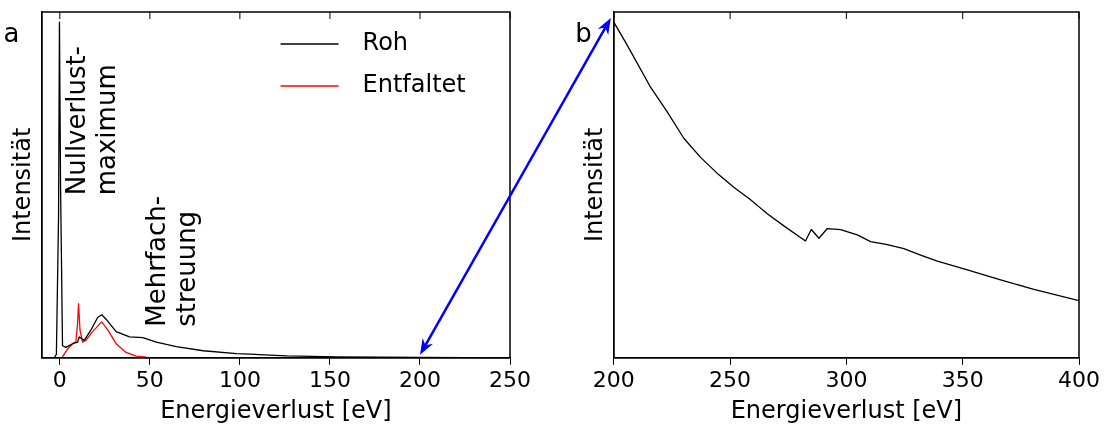 This screenshot has height=426, width=1109. Describe the element at coordinates (962, 379) in the screenshot. I see `x-tick-label: 350` at that location.